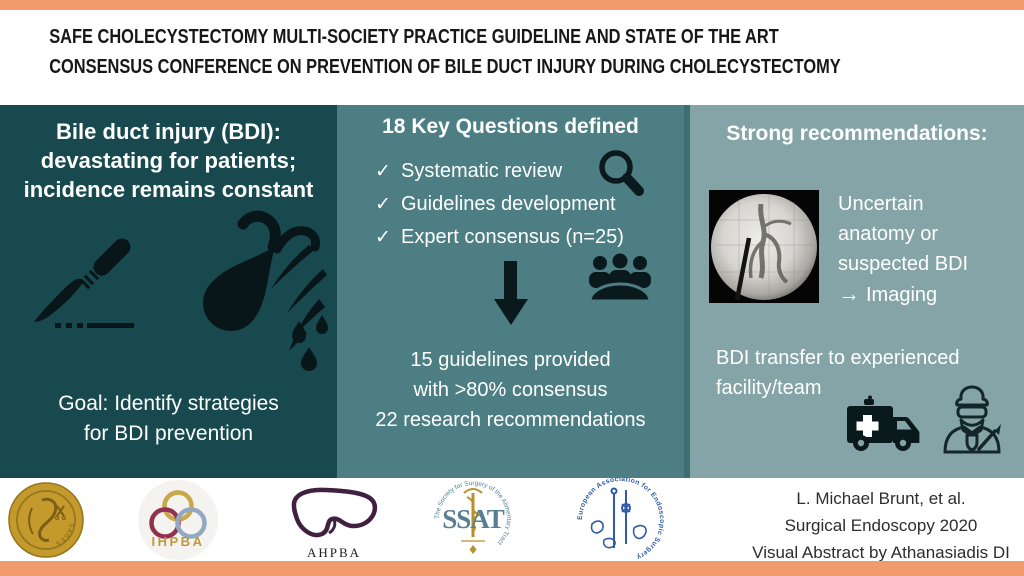  Describe the element at coordinates (334, 552) in the screenshot. I see `ahpba-logo-label: AHPBA` at that location.